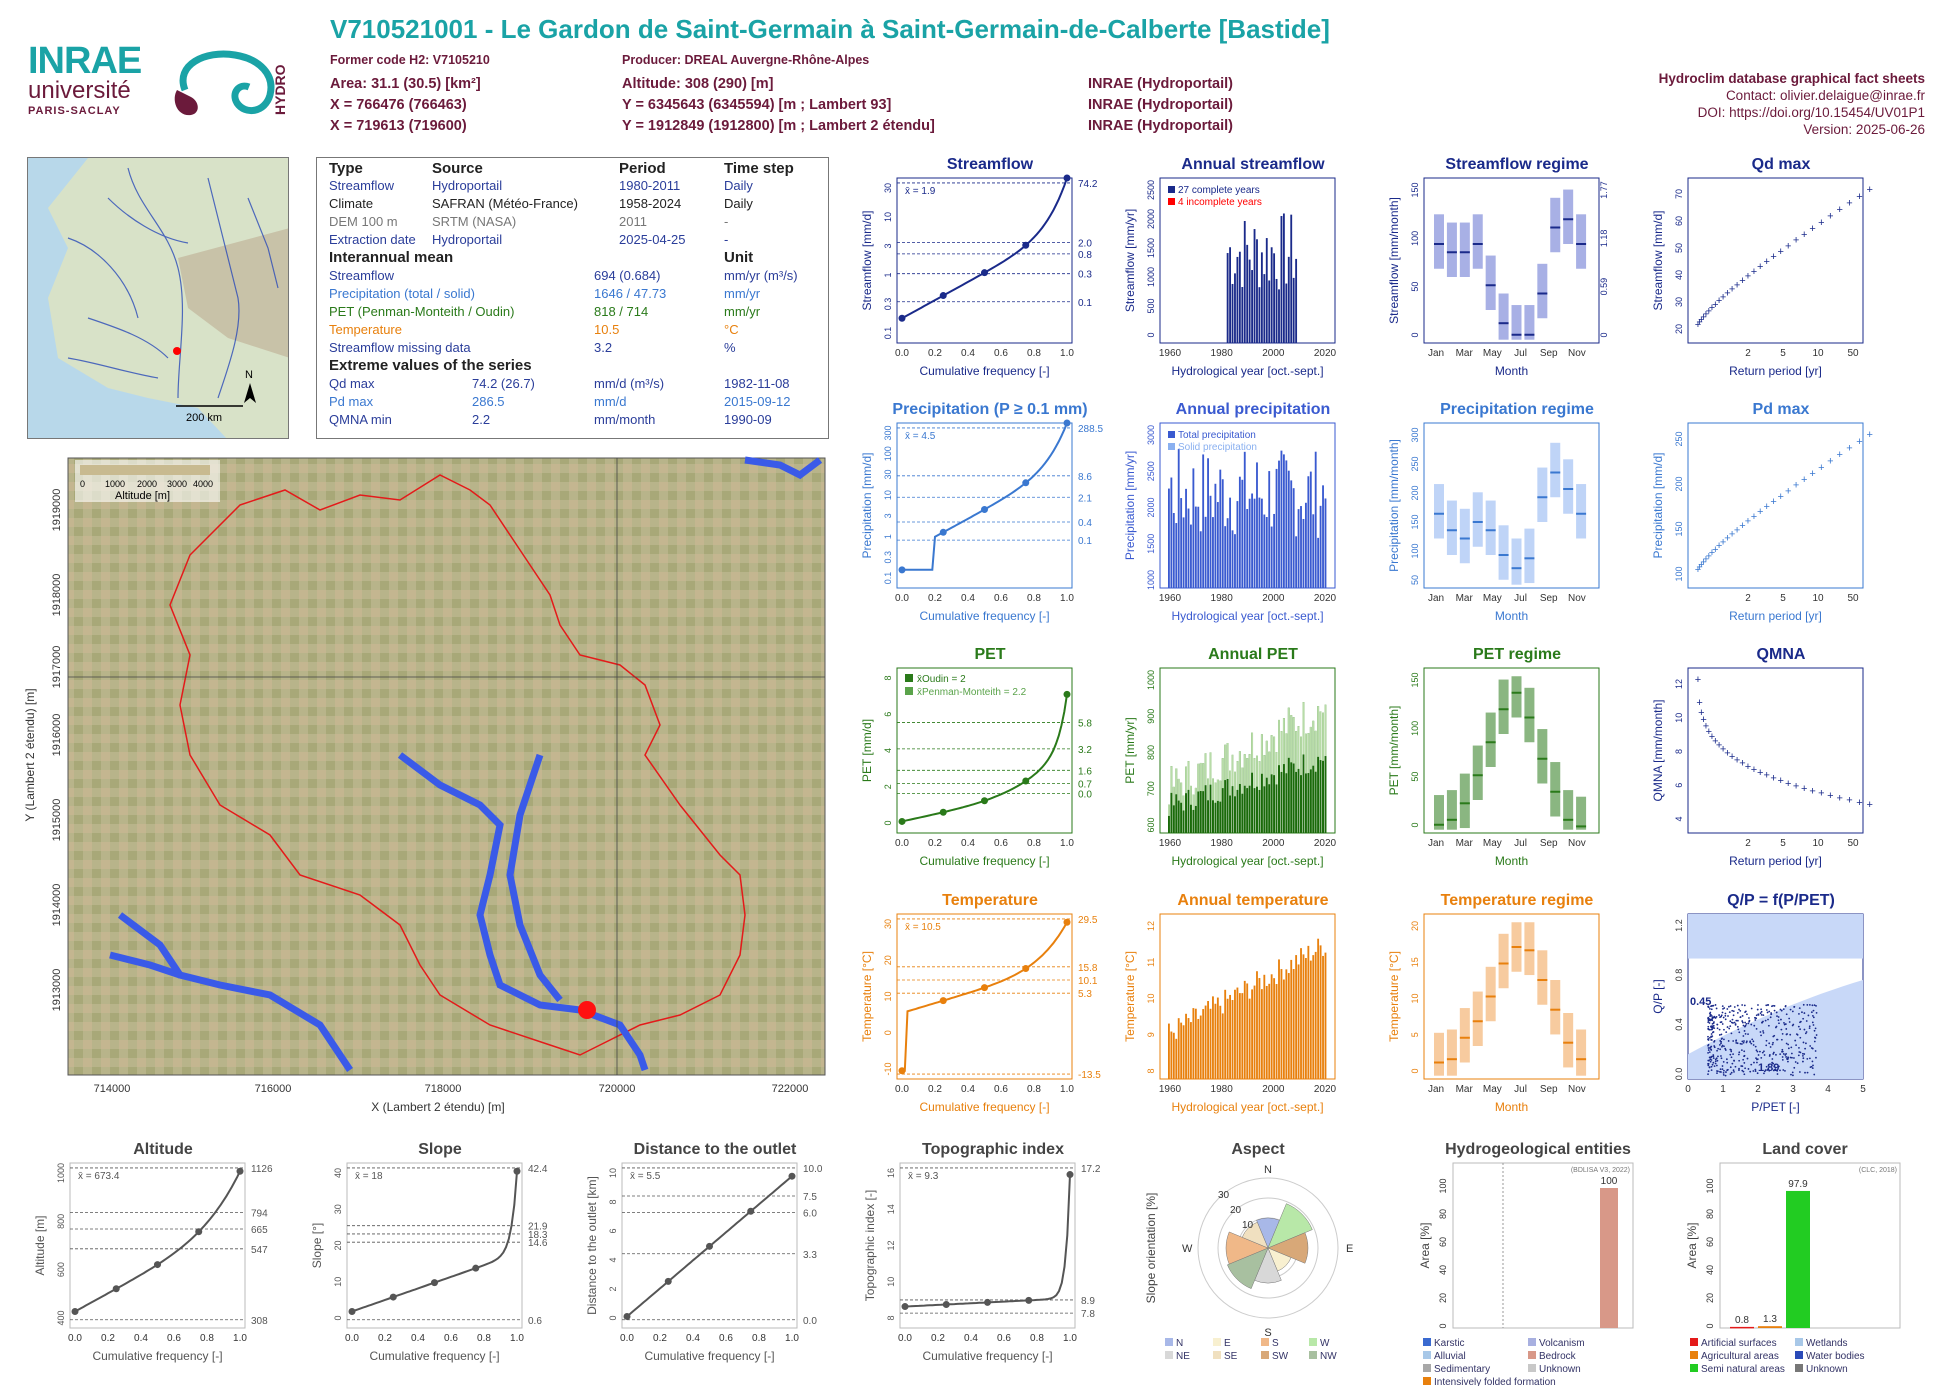 The height and width of the screenshot is (1386, 1960). What do you see at coordinates (923, 1176) in the screenshot?
I see `mean-label: x̄ = 9.3` at bounding box center [923, 1176].